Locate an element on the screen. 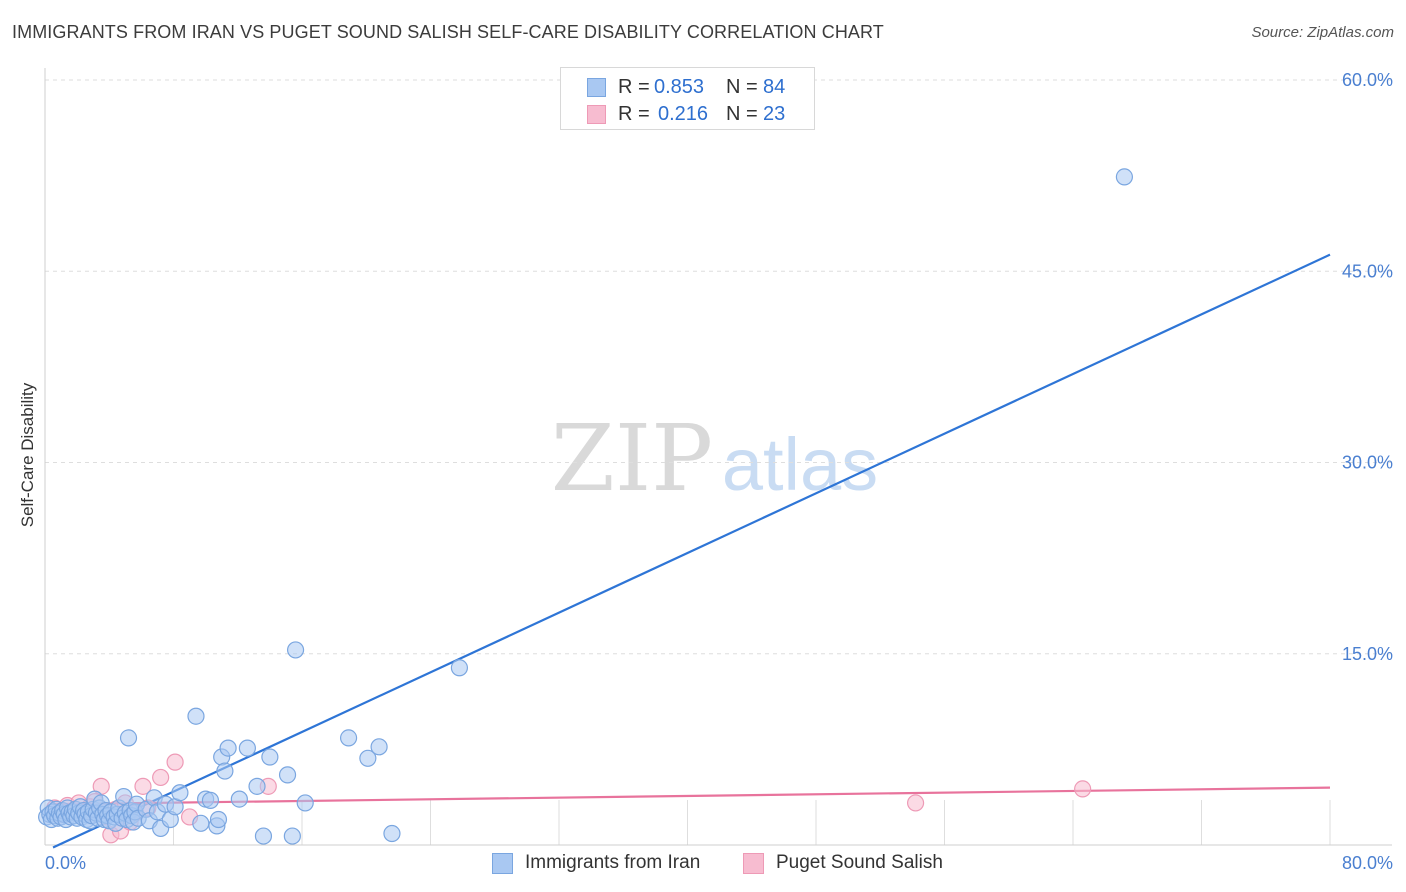  watermark-atlas: atlas is located at coordinates (800, 464).